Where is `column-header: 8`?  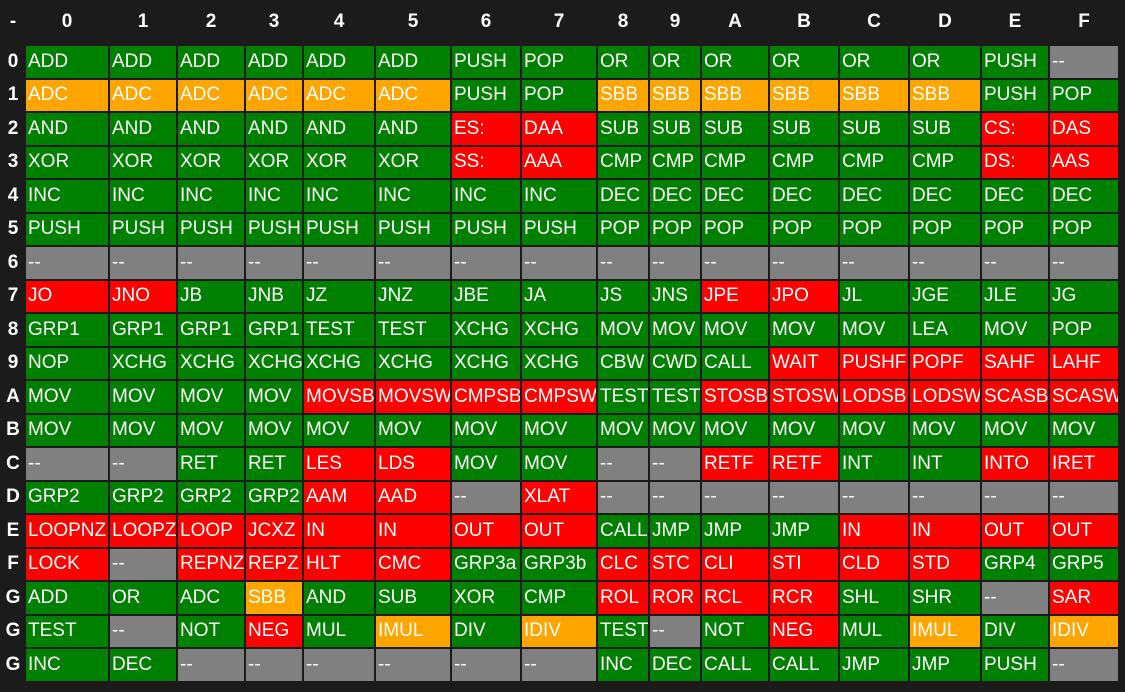 column-header: 8 is located at coordinates (623, 21).